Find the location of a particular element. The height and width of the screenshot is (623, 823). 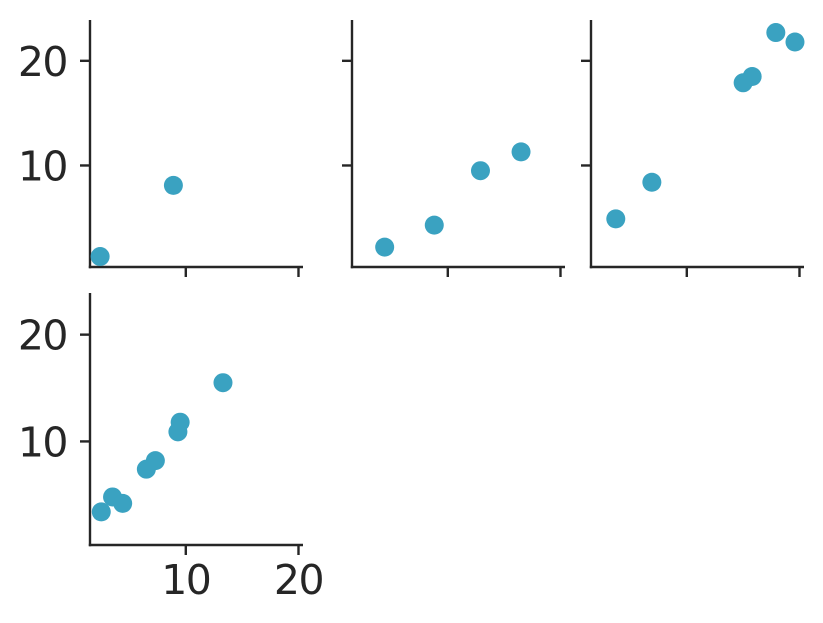

x-tick-label: 20 is located at coordinates (298, 580).